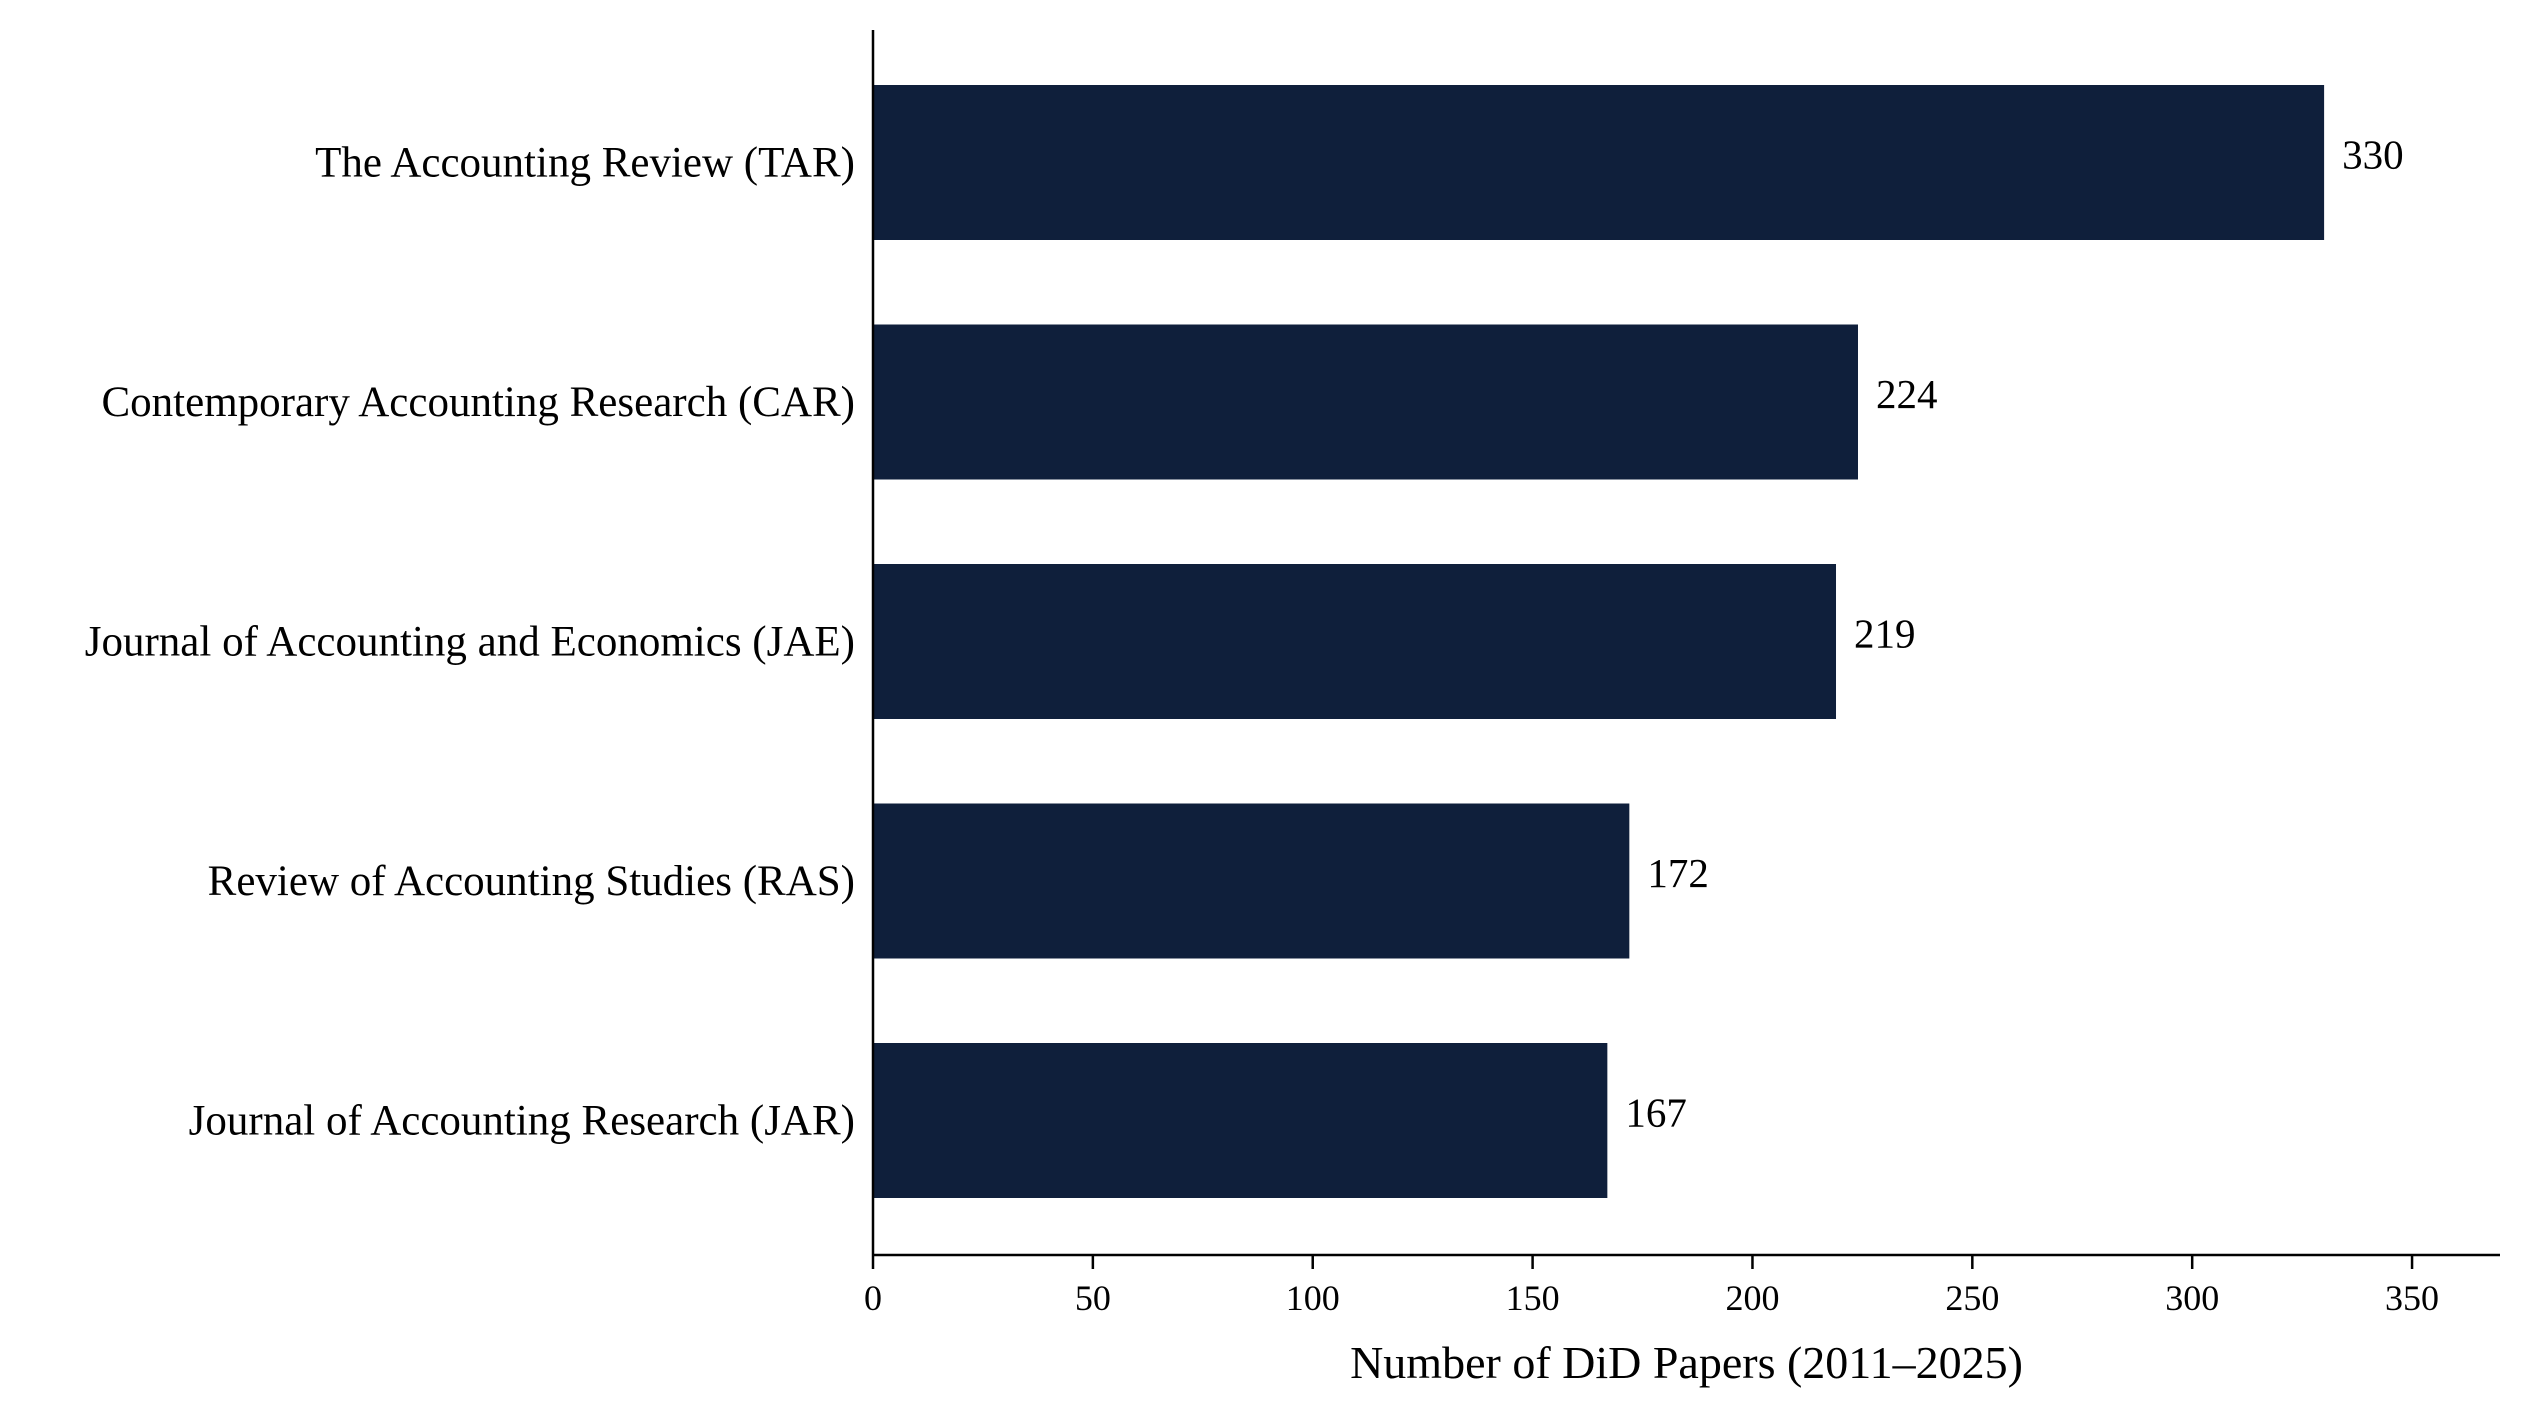 The height and width of the screenshot is (1410, 2521). I want to click on x-tick-label-200: 200, so click(1752, 1298).